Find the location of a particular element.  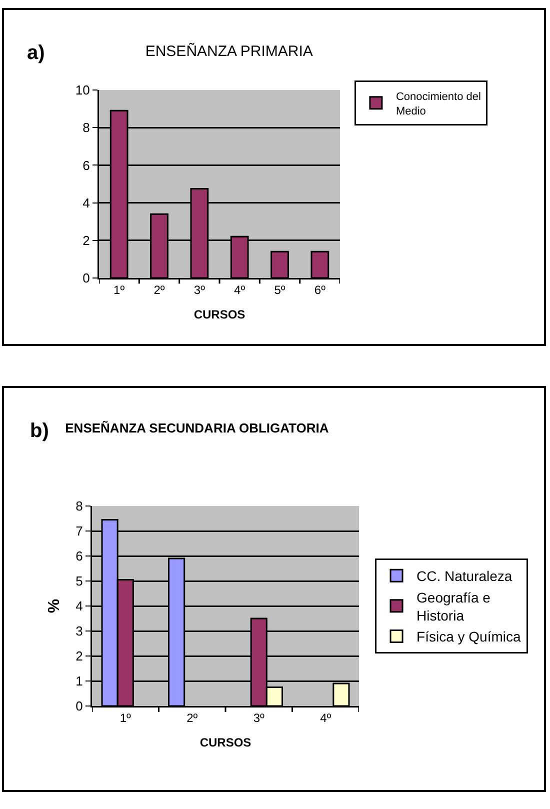

legend-label: Geografía e Historia is located at coordinates (453, 606).